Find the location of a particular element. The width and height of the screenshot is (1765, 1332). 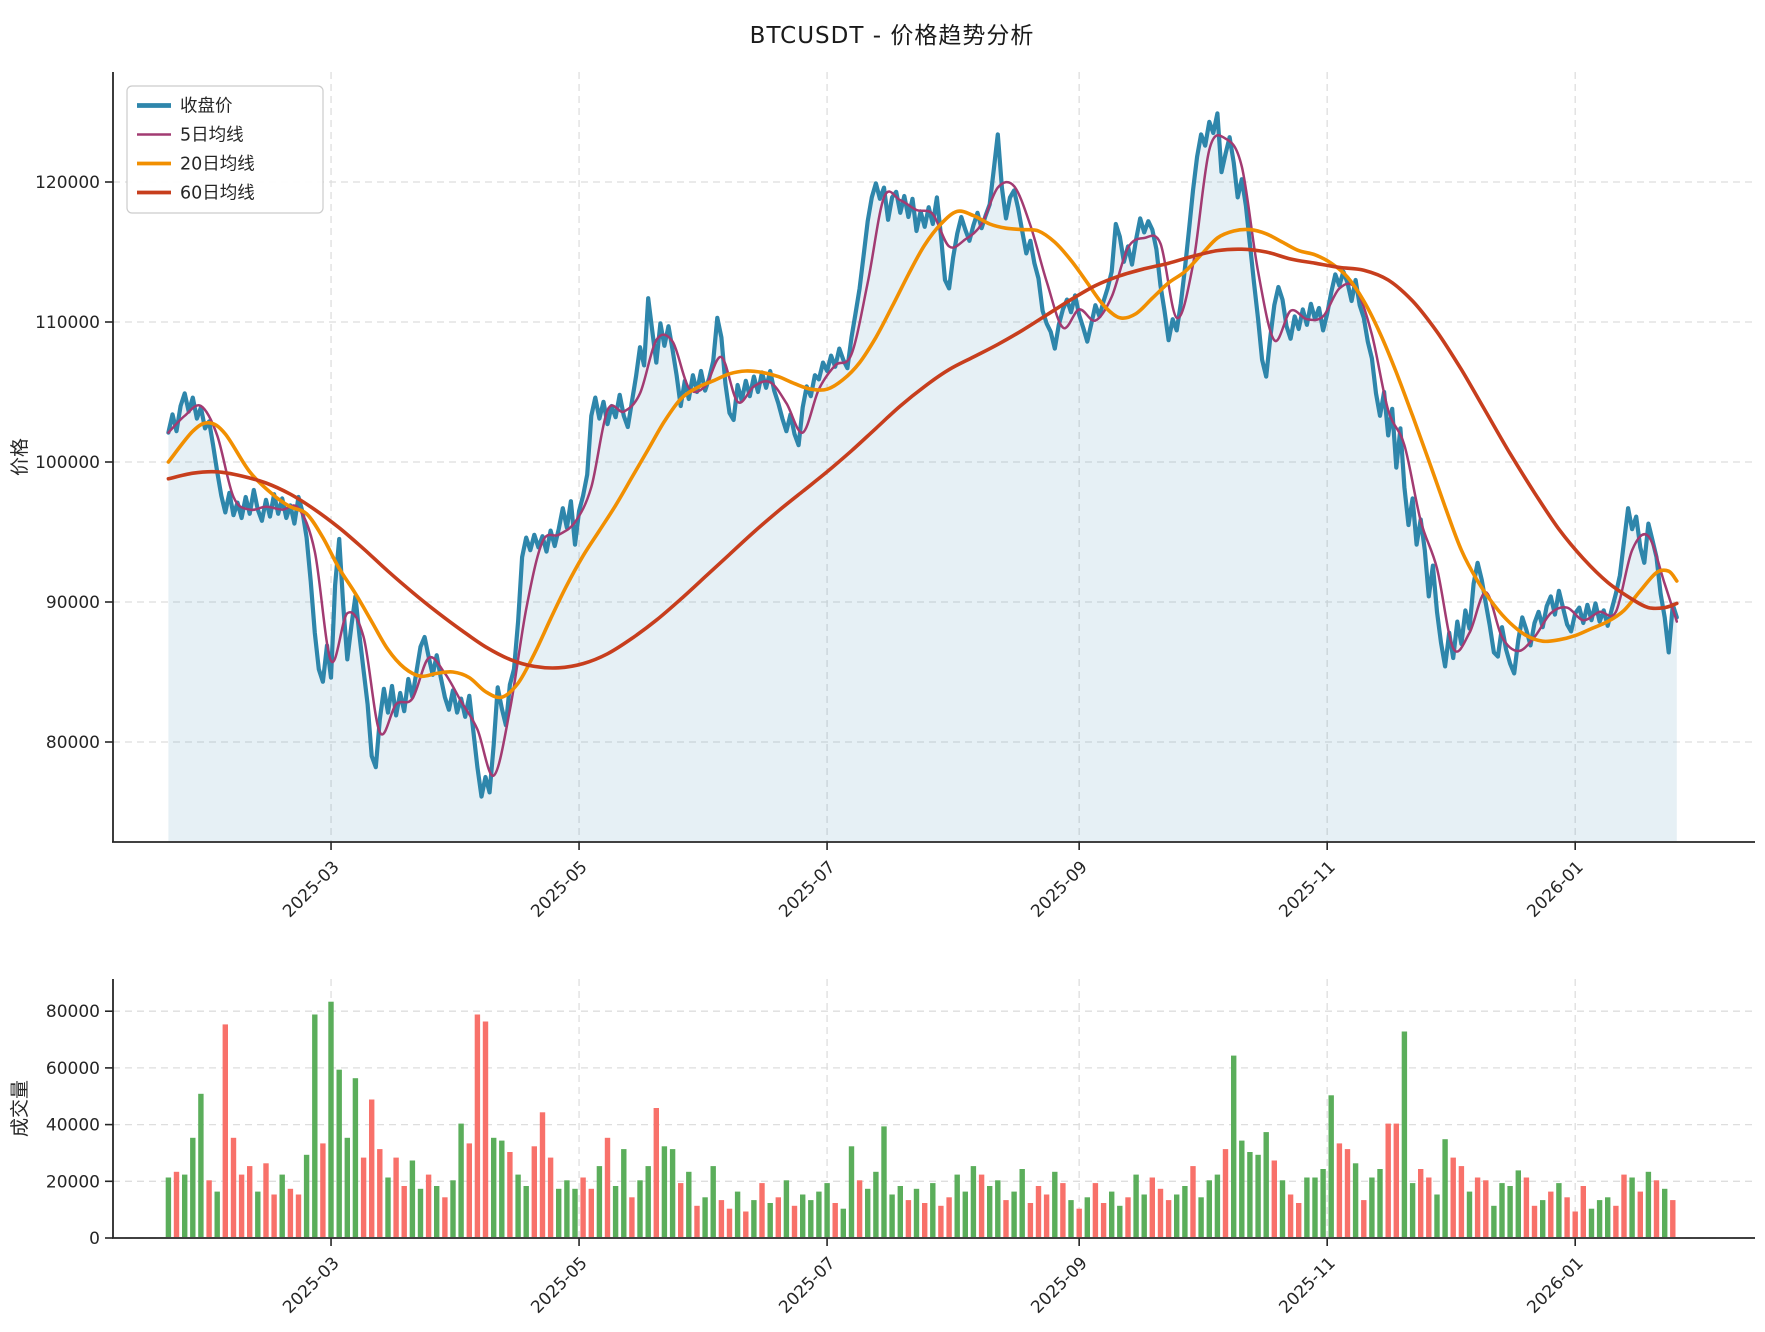

legend-label: 5日均线 is located at coordinates (212, 136).